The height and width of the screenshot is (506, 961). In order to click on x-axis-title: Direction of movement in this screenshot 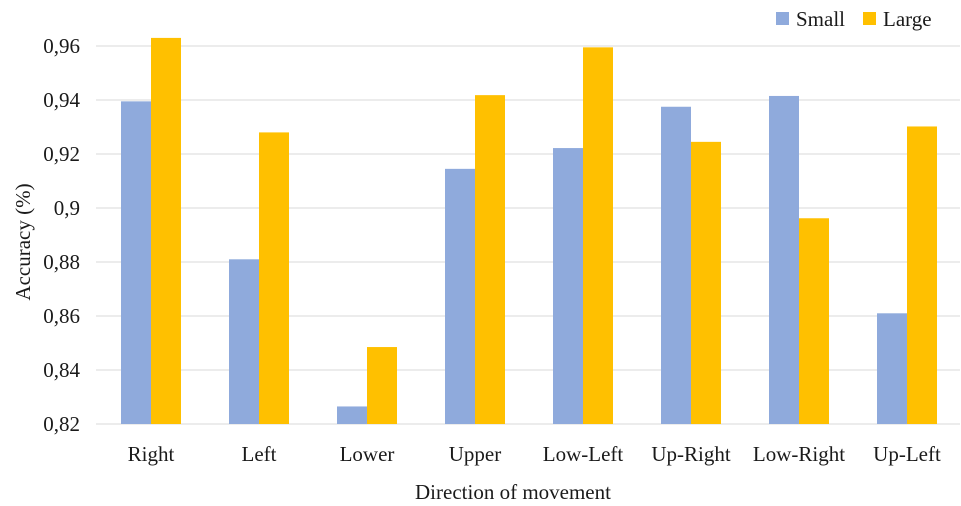, I will do `click(513, 492)`.